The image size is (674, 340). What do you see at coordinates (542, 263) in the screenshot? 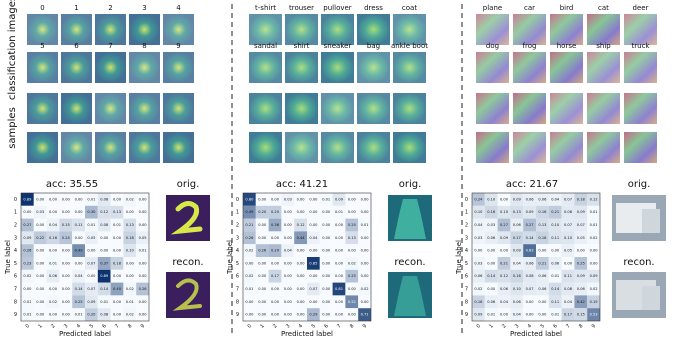
I see `cell-value: 0.21` at bounding box center [542, 263].